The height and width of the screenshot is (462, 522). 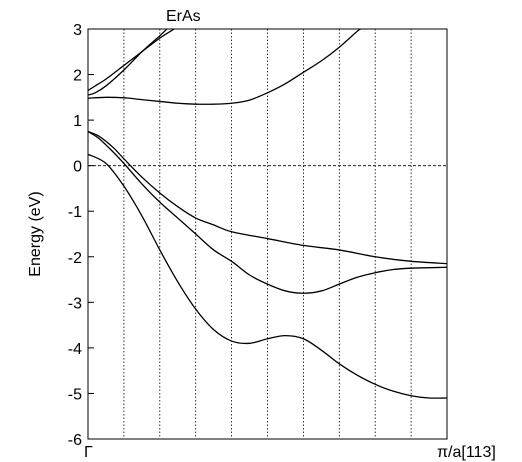 I want to click on y-tick-label: 2, so click(x=77, y=76).